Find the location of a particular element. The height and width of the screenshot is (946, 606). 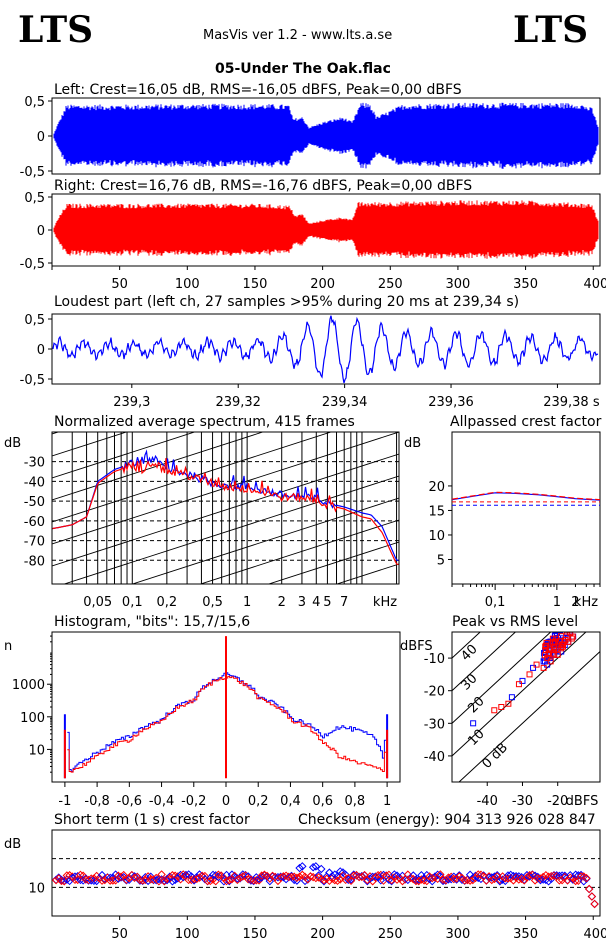

crest-xunit: kHz is located at coordinates (586, 602).